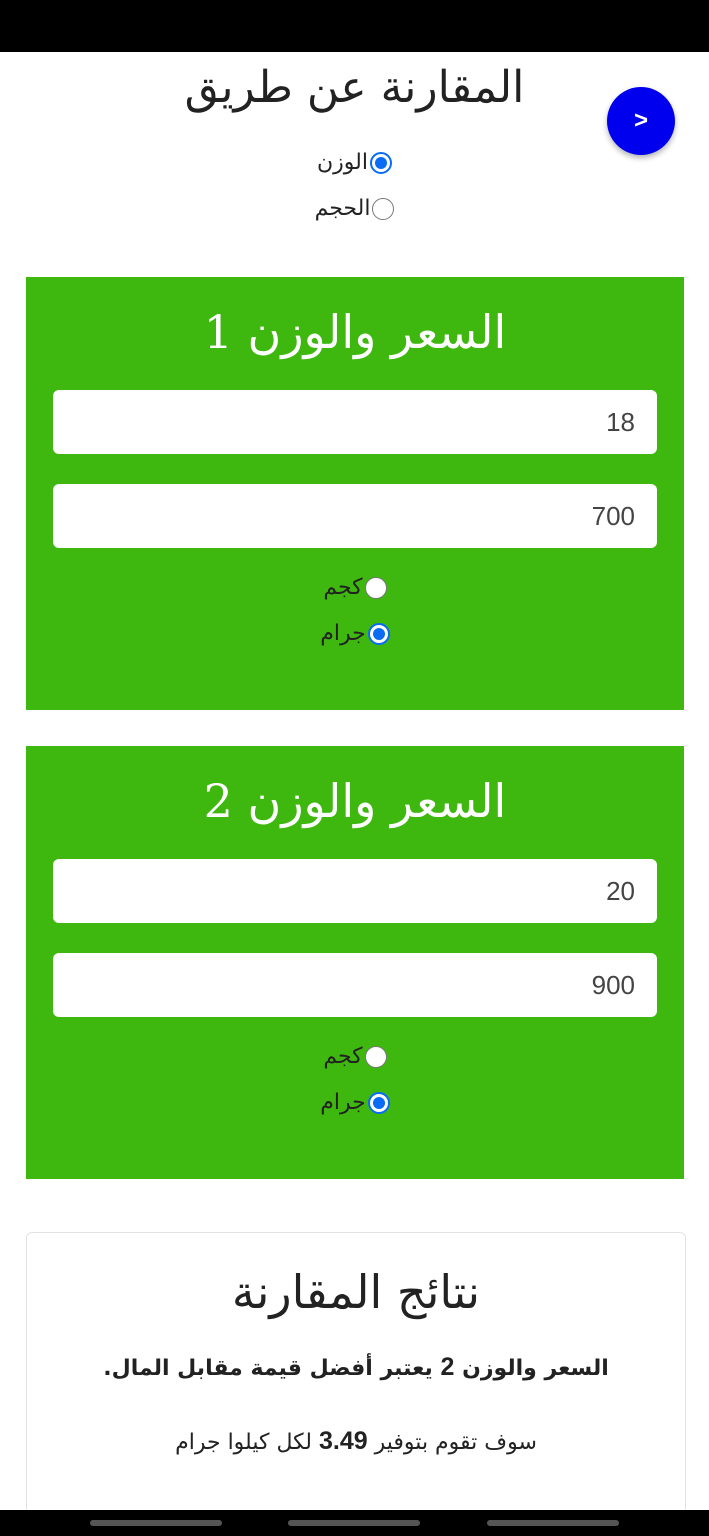 This screenshot has height=1536, width=709. Describe the element at coordinates (342, 208) in the screenshot. I see `radio-label: الحجم` at that location.